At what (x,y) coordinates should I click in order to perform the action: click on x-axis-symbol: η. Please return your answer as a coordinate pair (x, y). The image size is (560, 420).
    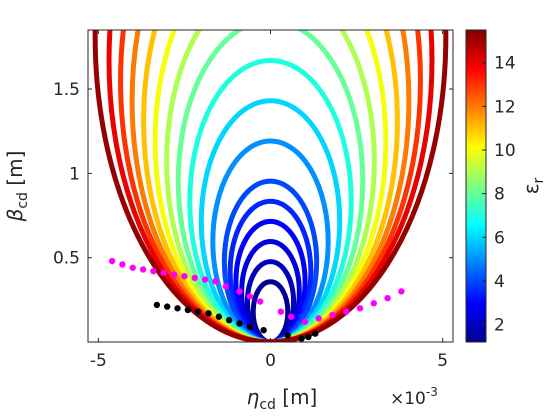
    Looking at the image, I should click on (253, 397).